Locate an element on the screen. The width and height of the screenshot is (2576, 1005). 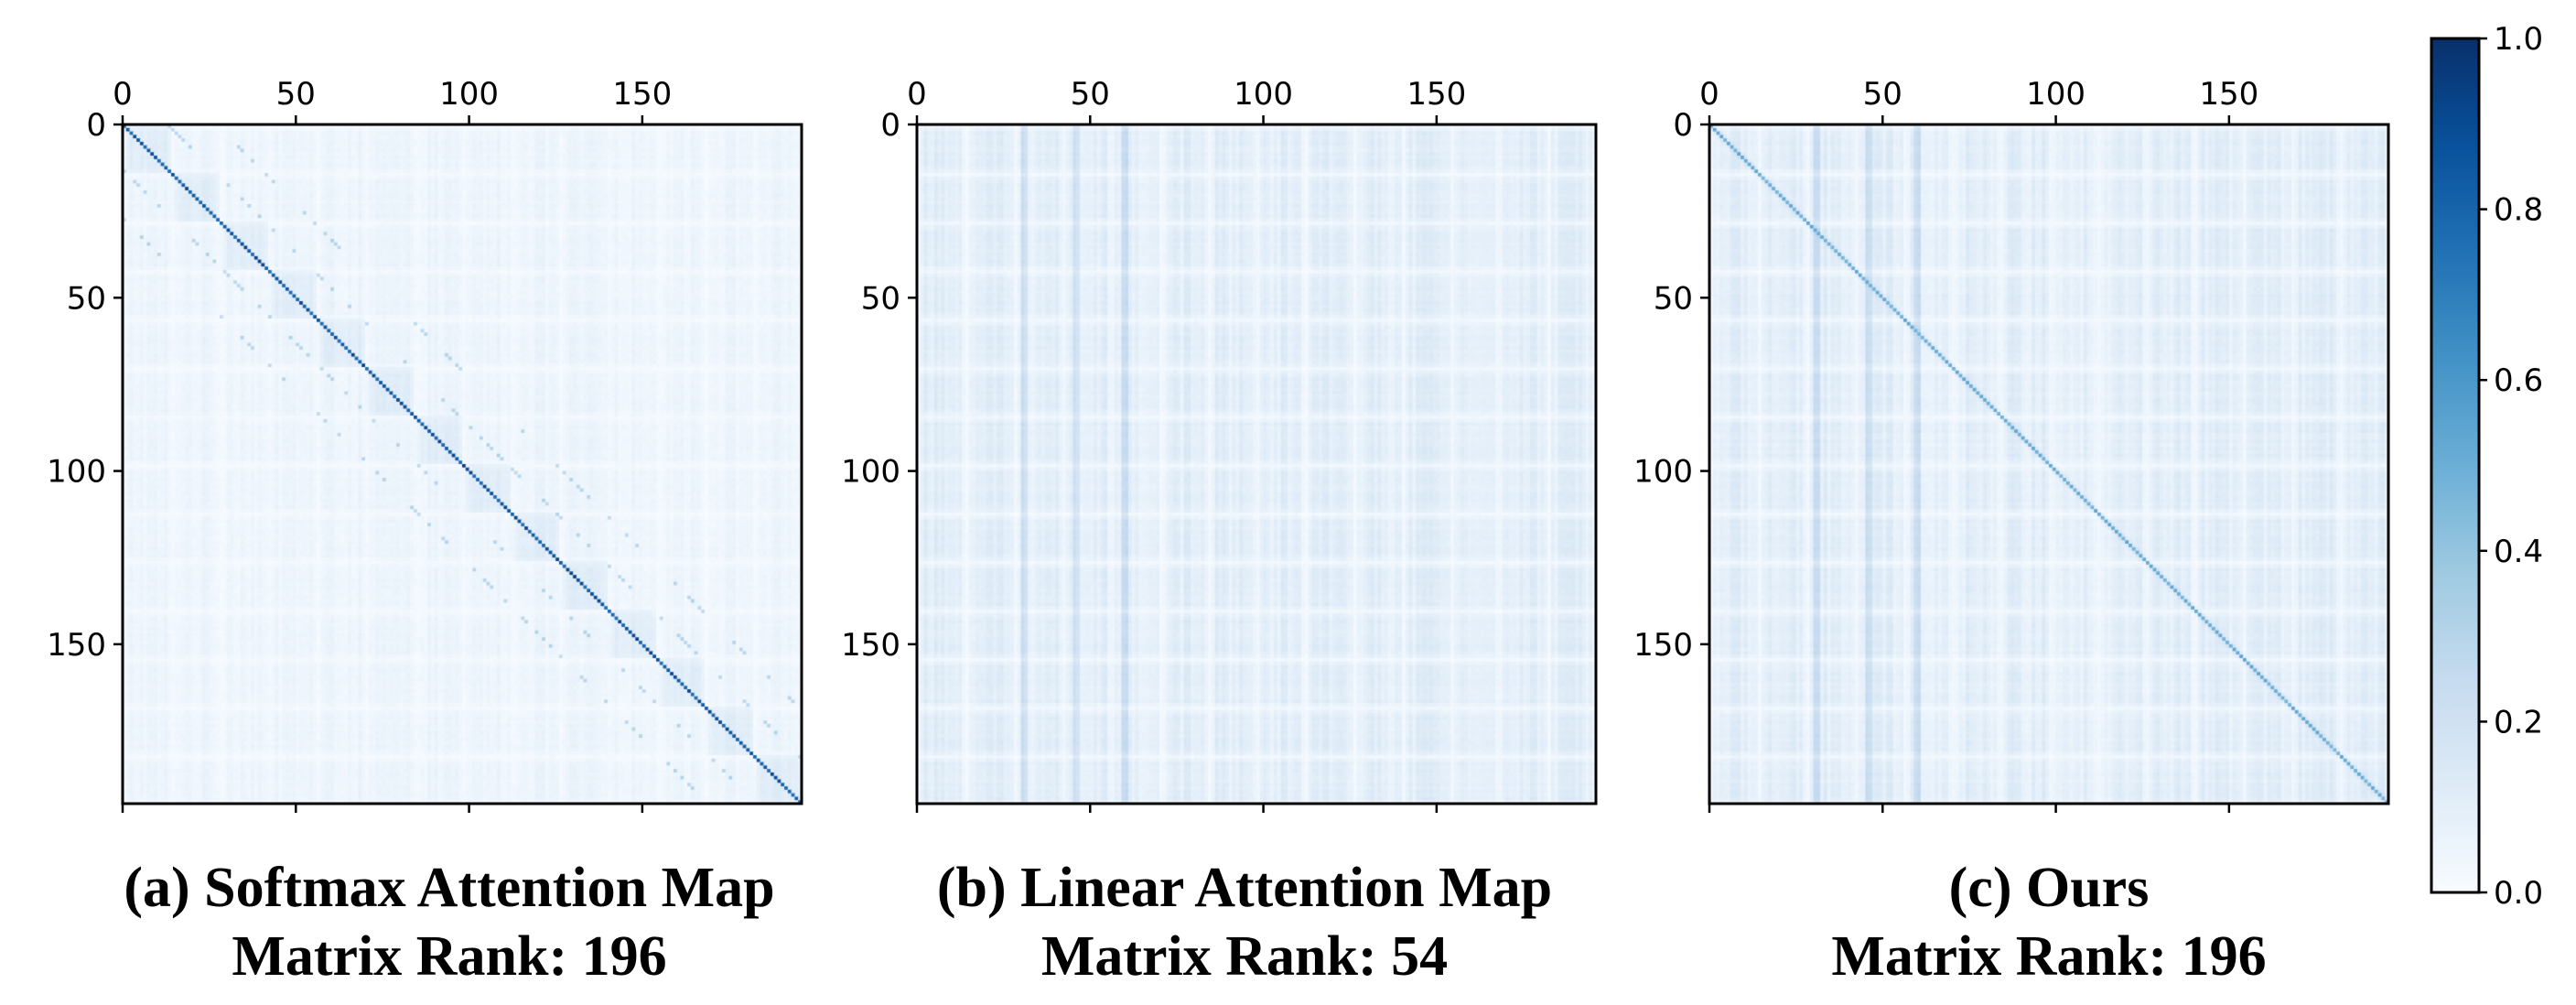
colorbar-tick-label: 0.2 is located at coordinates (2518, 722).